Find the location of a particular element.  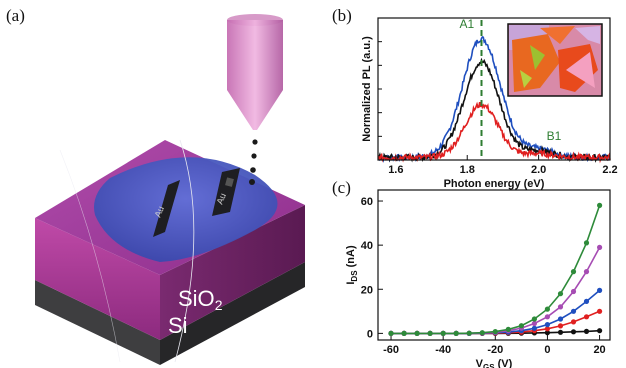

y-axis-label: IDS (nA) is located at coordinates (352, 265).